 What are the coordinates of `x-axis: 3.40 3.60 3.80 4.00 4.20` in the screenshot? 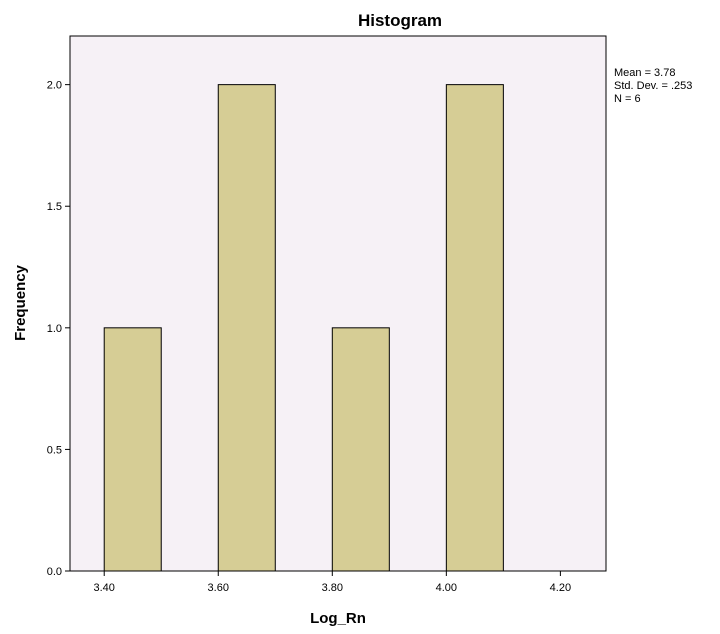 It's located at (332, 582).